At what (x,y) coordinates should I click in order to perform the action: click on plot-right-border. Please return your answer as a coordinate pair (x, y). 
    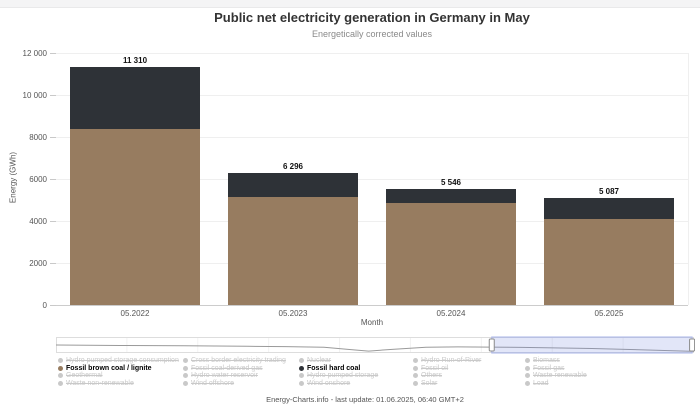
    Looking at the image, I should click on (688, 179).